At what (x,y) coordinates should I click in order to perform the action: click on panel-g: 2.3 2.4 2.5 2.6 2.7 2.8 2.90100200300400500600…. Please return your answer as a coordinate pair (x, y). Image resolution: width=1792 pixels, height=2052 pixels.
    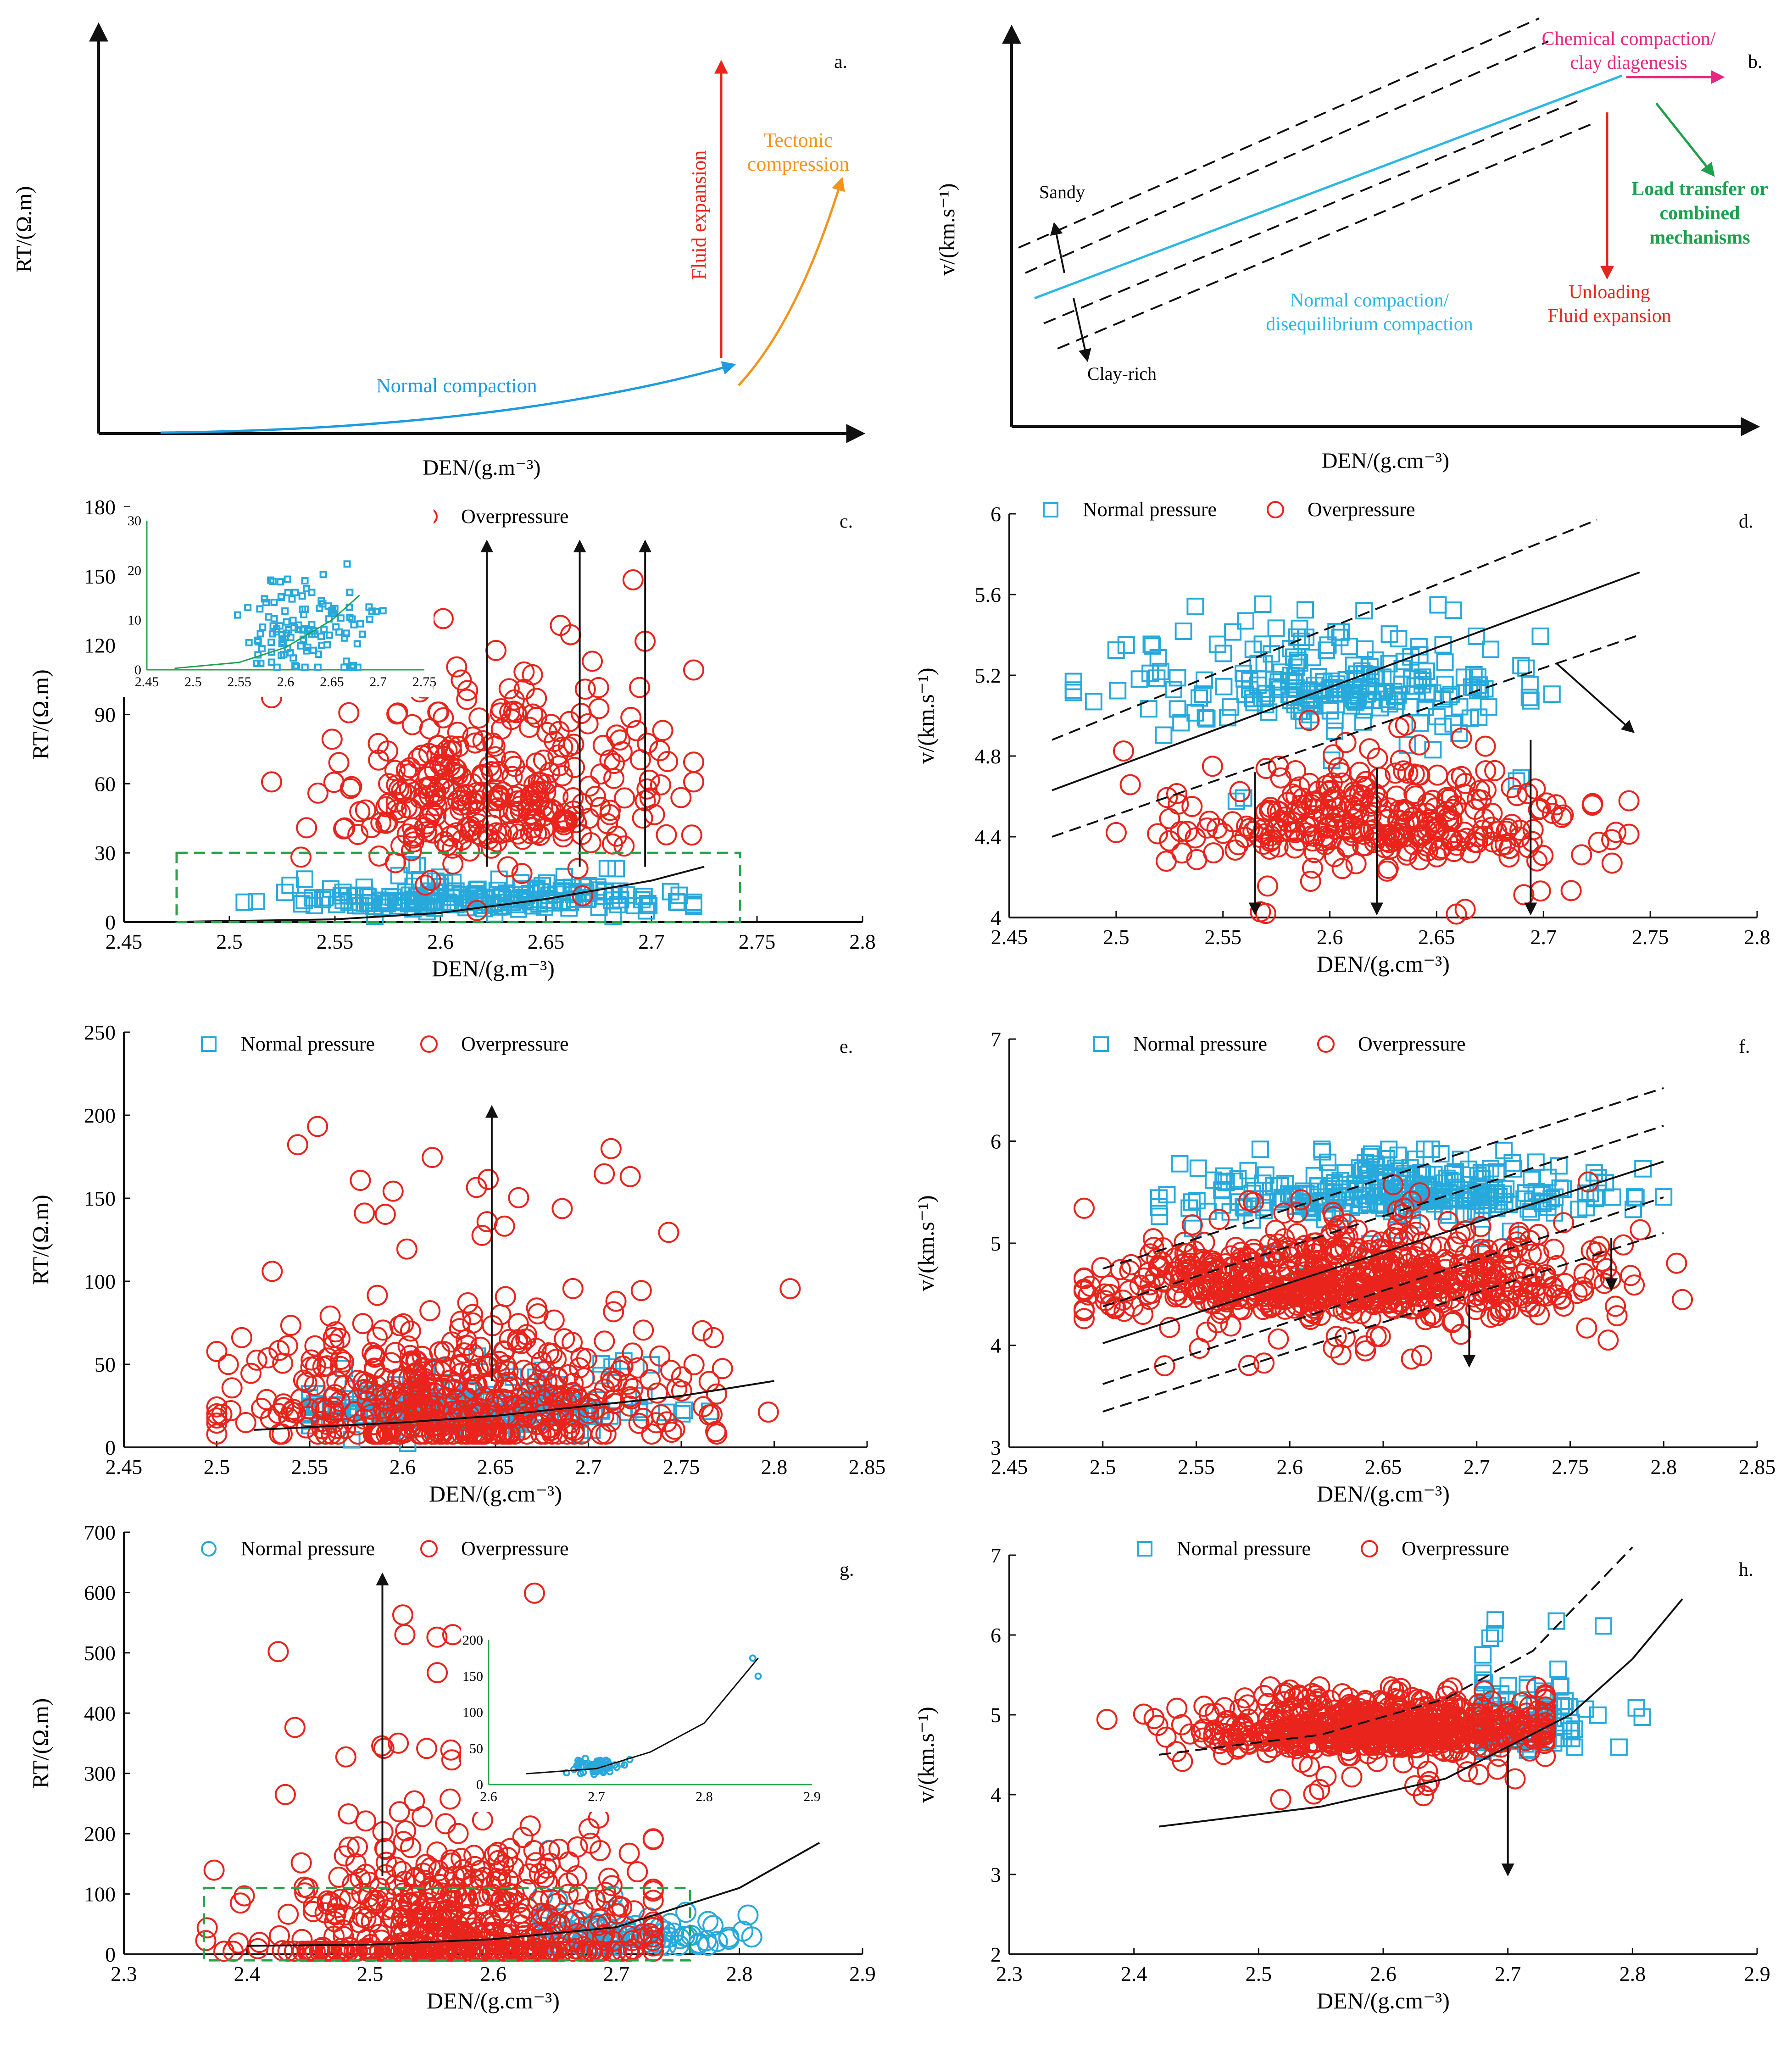
    Looking at the image, I should click on (452, 1767).